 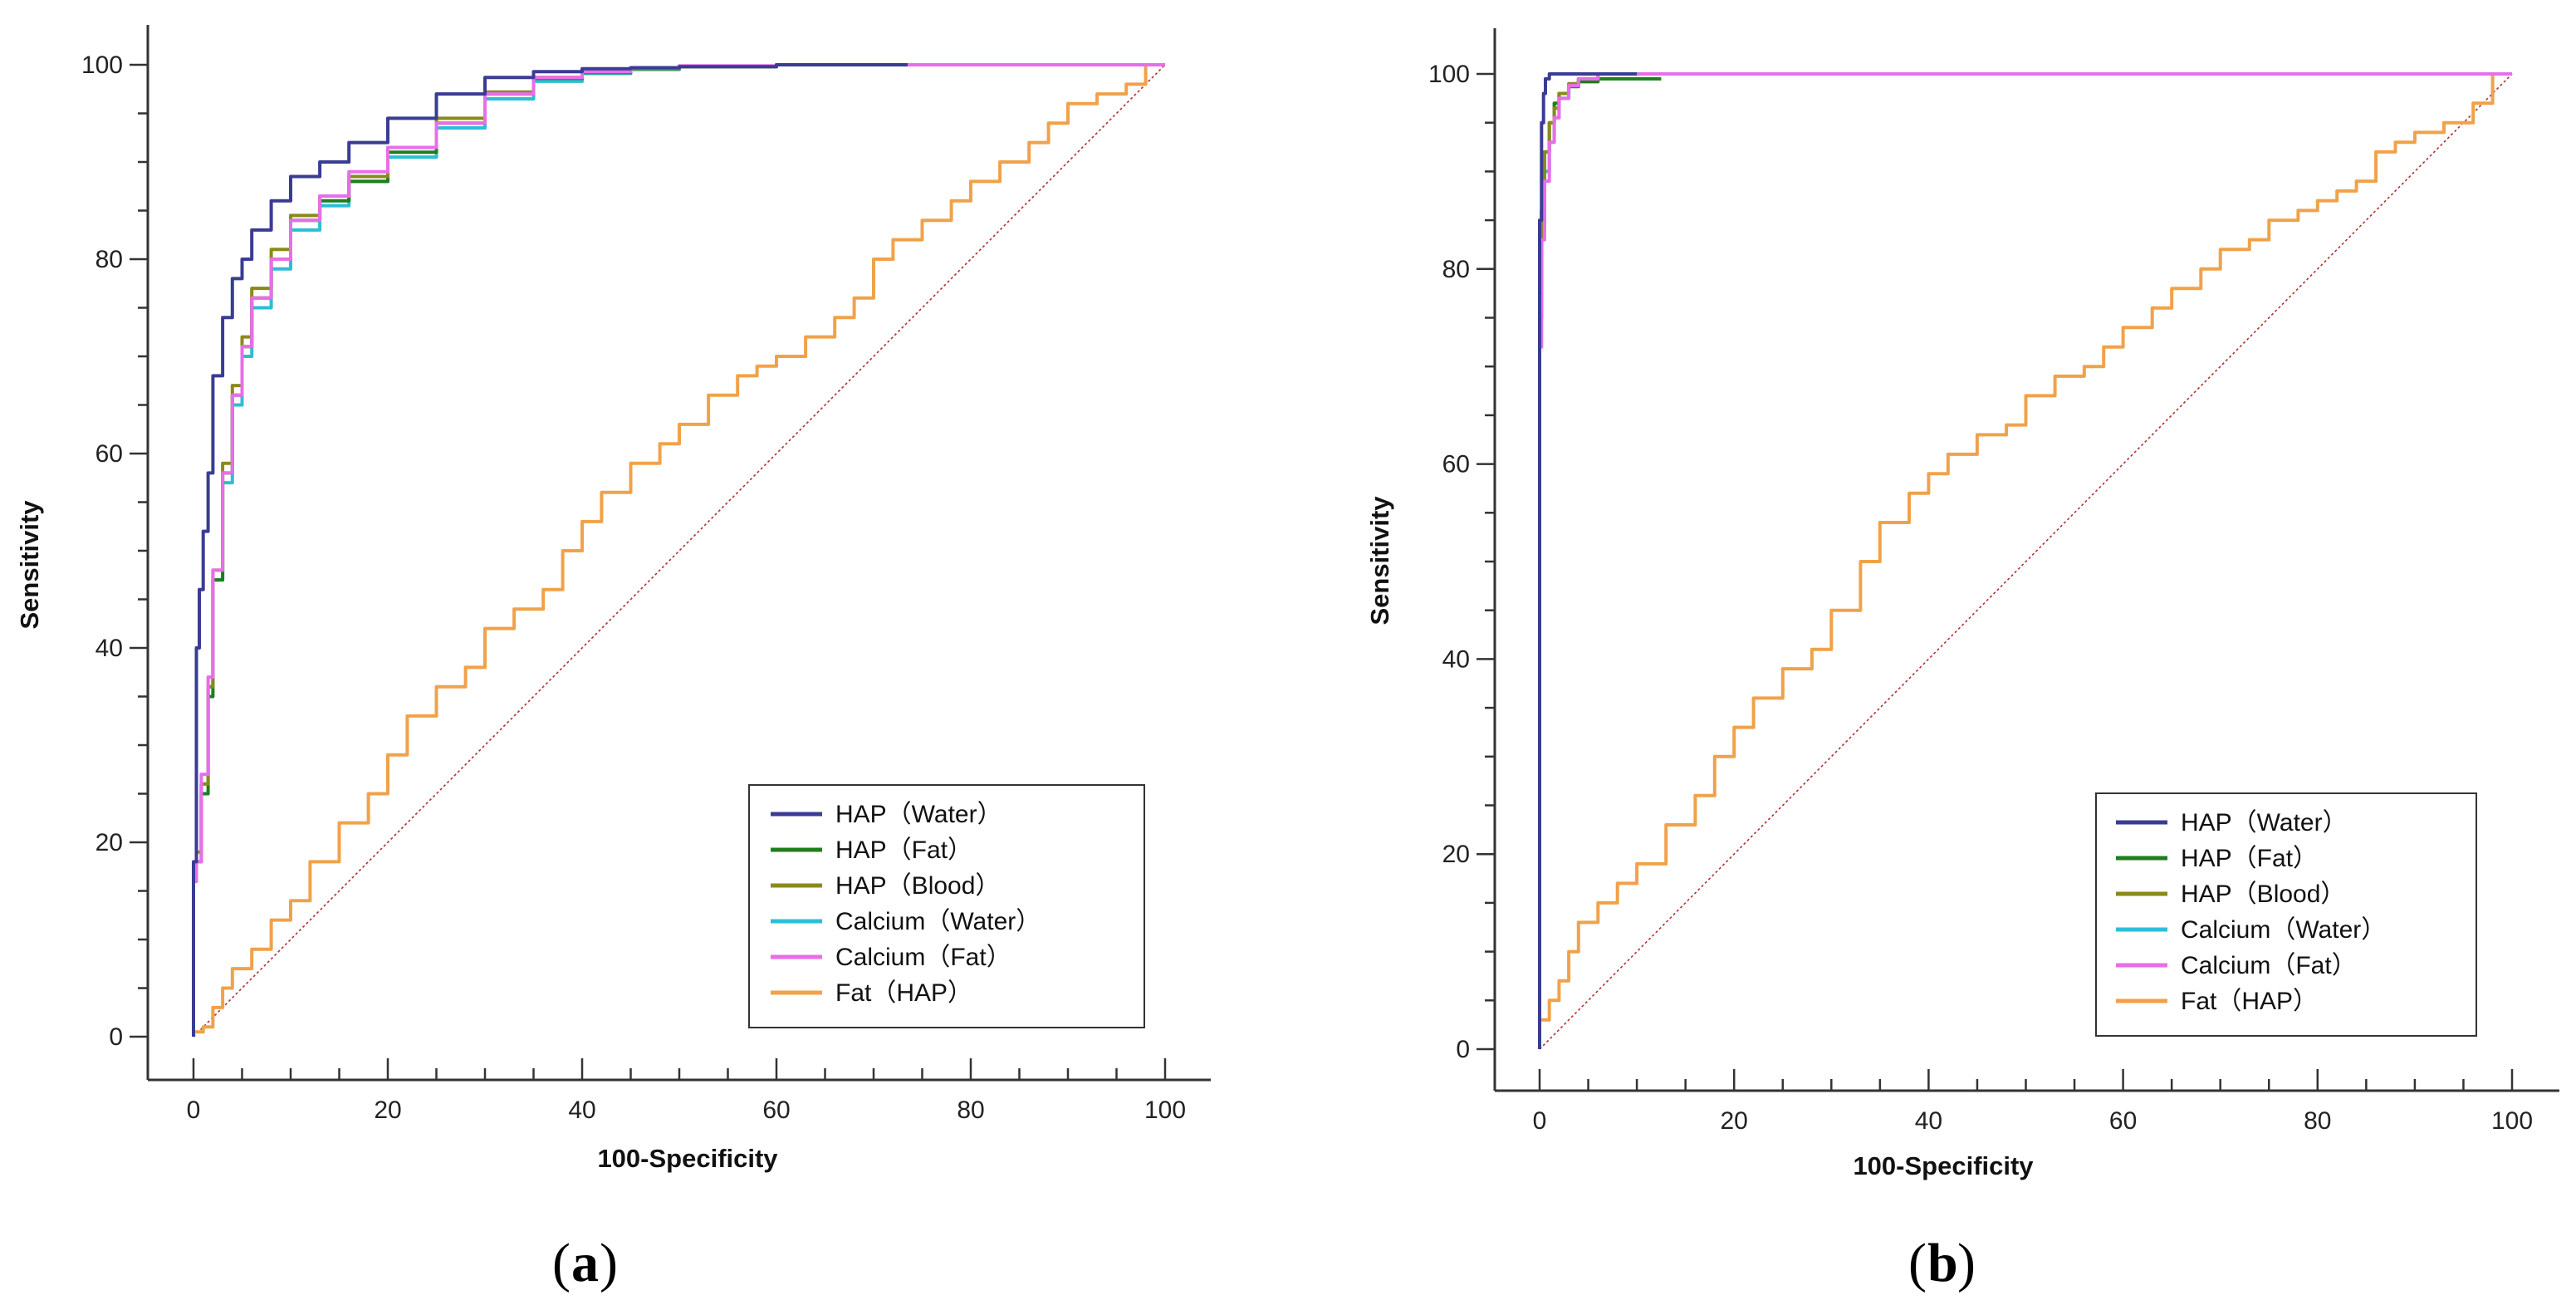 I want to click on panel-a-x-tick-label: 80, so click(x=971, y=1110).